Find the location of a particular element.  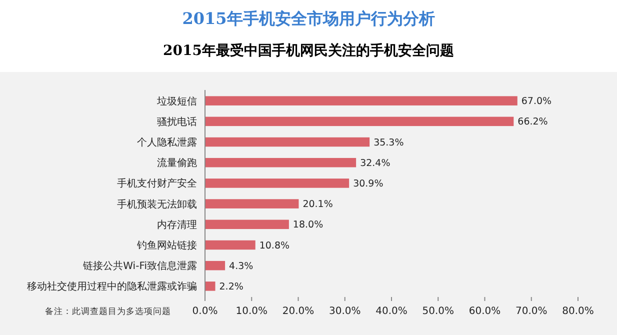

x-tick-label: 60.0% is located at coordinates (484, 311).